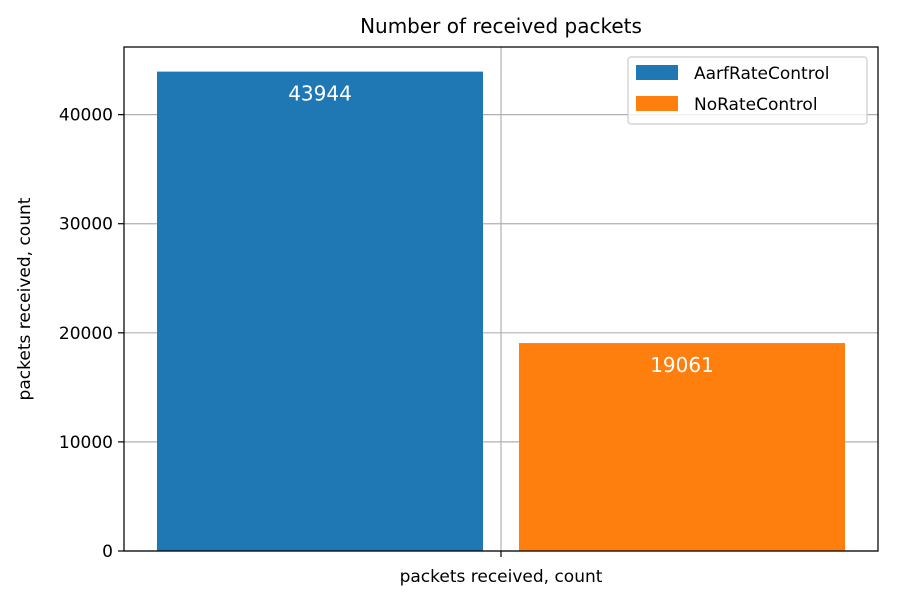  I want to click on y-axis-ticks: 0 10000 20000 30000 40000, so click(91, 334).